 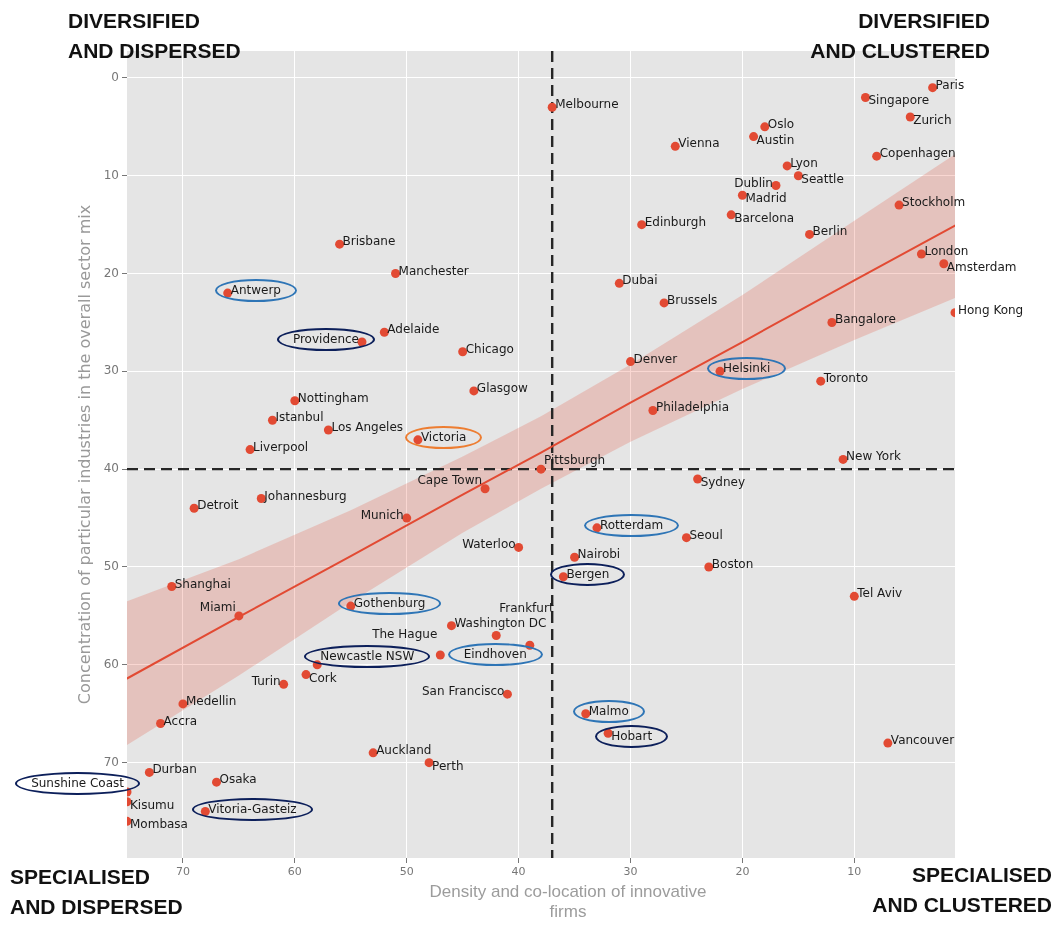 I want to click on annotation: Osaka, so click(x=238, y=779).